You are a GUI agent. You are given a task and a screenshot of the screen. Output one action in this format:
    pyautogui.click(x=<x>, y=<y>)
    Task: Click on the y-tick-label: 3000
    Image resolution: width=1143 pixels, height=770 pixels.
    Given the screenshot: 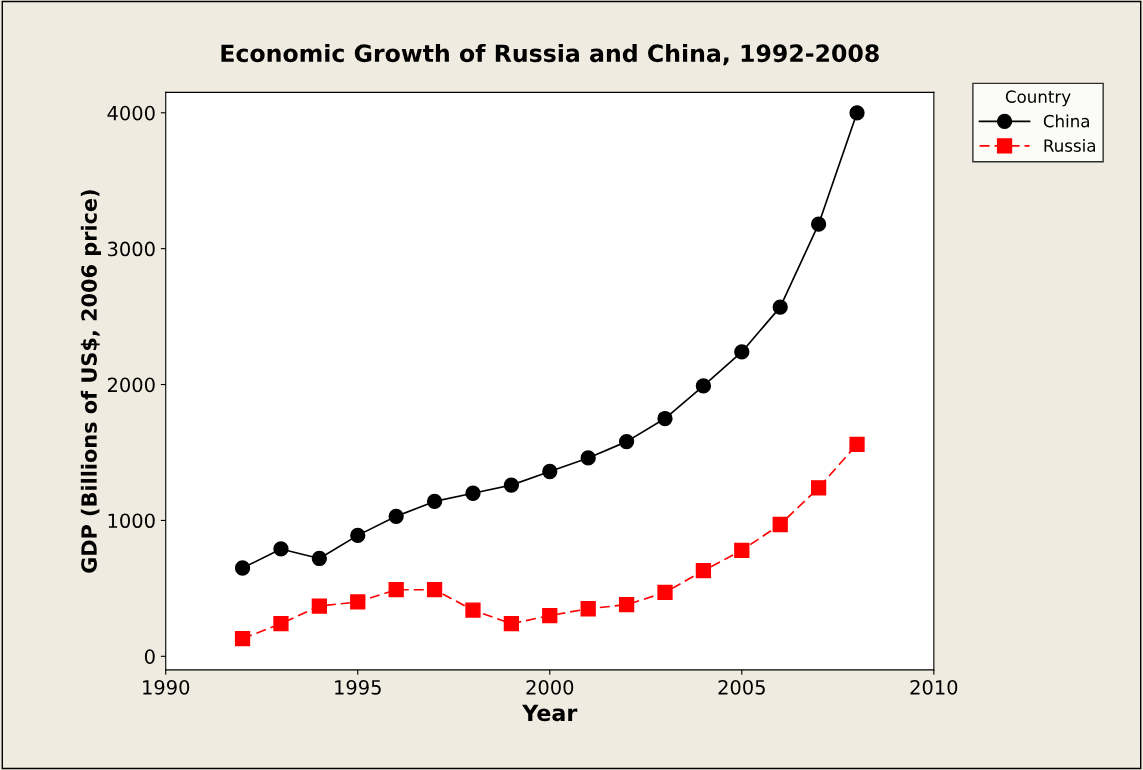 What is the action you would take?
    pyautogui.click(x=131, y=249)
    